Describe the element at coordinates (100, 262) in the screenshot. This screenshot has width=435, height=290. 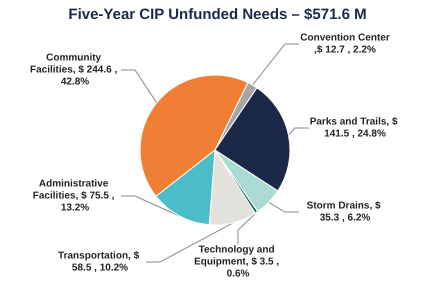
I see `slice-label: Transportation, $ 58.5 , 10.2%` at that location.